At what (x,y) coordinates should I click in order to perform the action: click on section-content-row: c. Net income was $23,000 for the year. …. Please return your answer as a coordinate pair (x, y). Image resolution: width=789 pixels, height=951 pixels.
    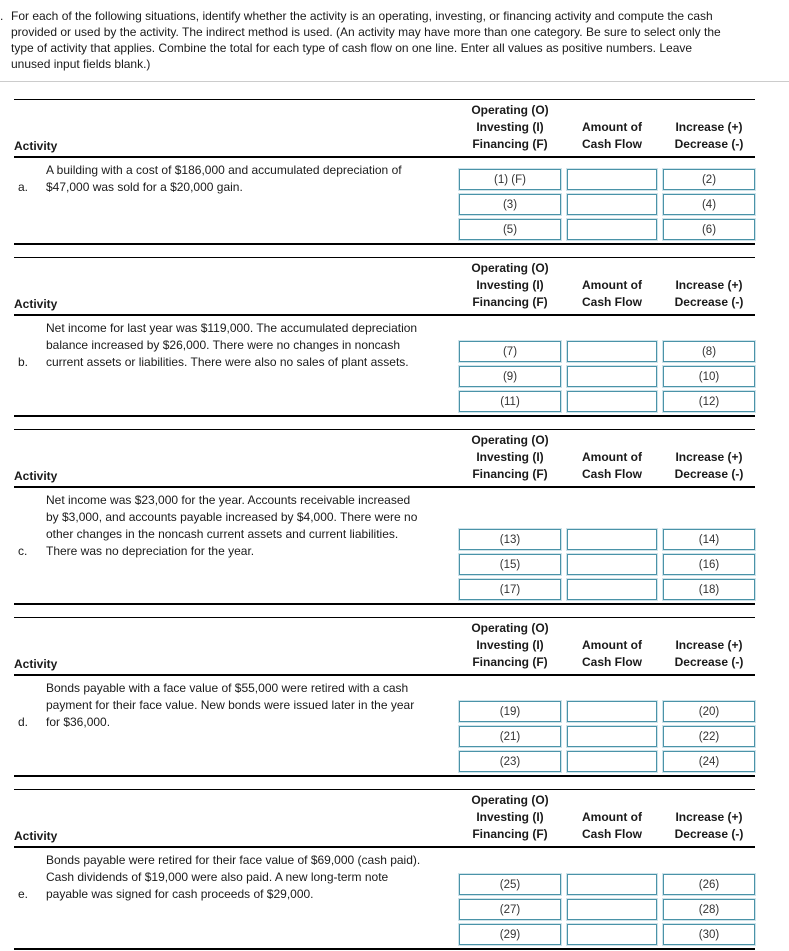
    Looking at the image, I should click on (384, 545).